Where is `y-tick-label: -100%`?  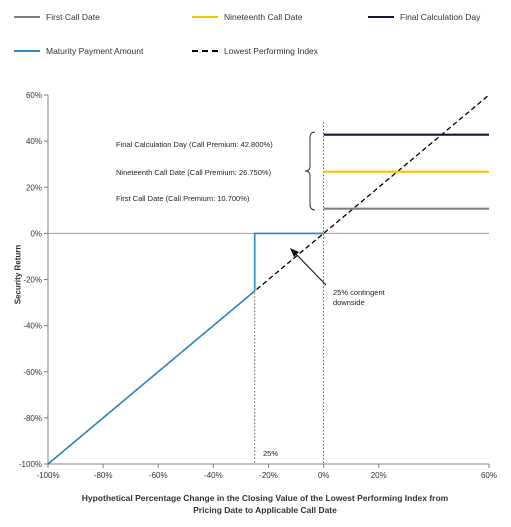 y-tick-label: -100% is located at coordinates (30, 464).